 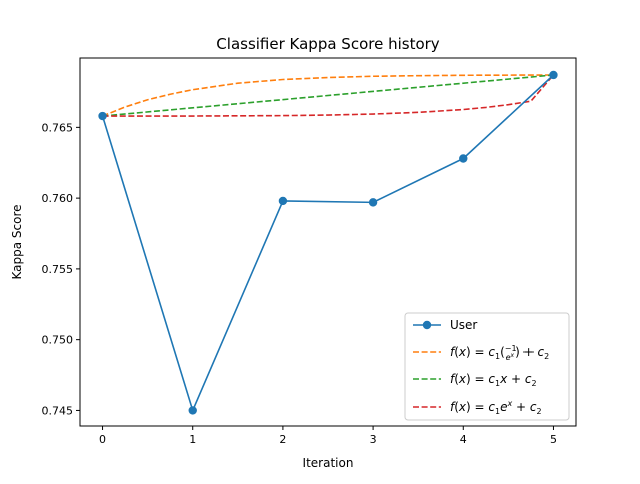 I want to click on y-tick-label: 0.755, so click(x=58, y=269).